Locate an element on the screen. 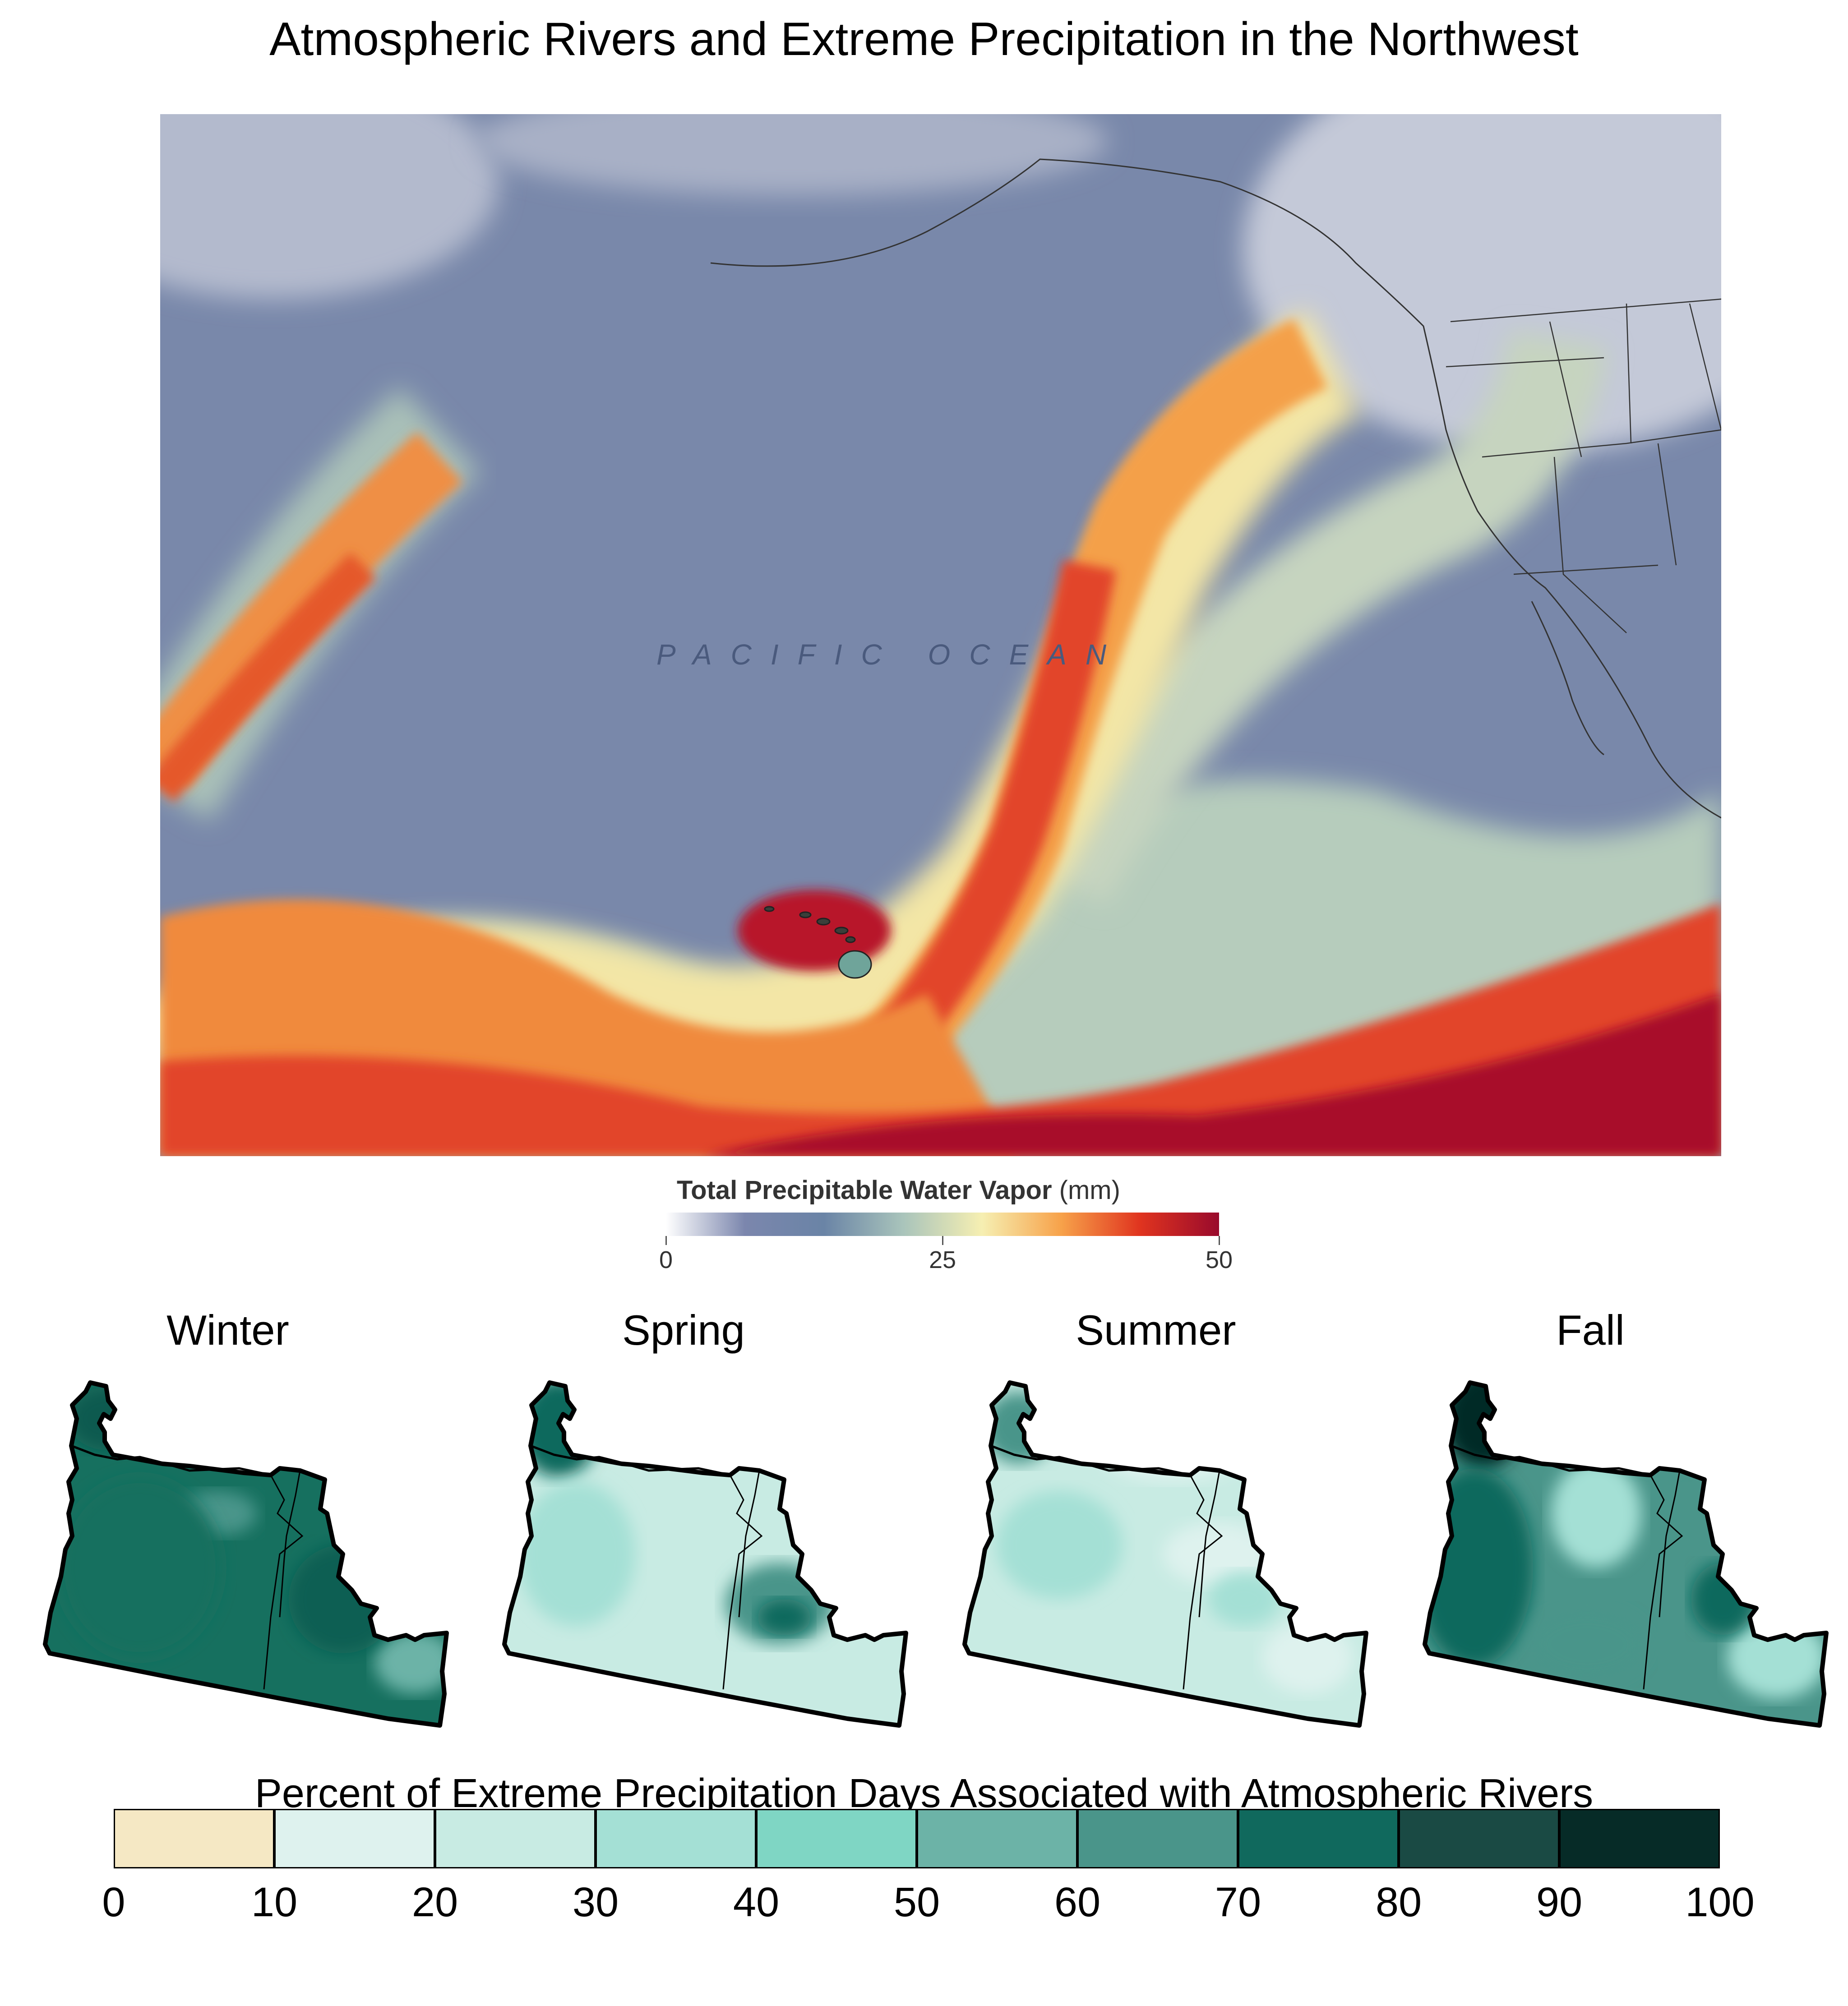  ocean-label: PACIFIC OCEAN is located at coordinates (890, 654).